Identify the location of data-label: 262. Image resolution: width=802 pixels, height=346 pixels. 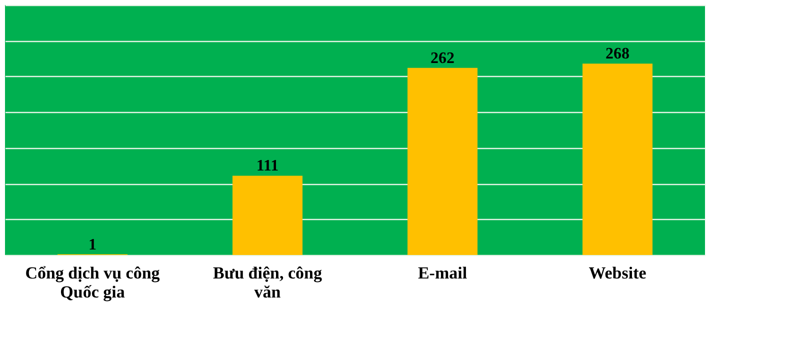
(442, 58).